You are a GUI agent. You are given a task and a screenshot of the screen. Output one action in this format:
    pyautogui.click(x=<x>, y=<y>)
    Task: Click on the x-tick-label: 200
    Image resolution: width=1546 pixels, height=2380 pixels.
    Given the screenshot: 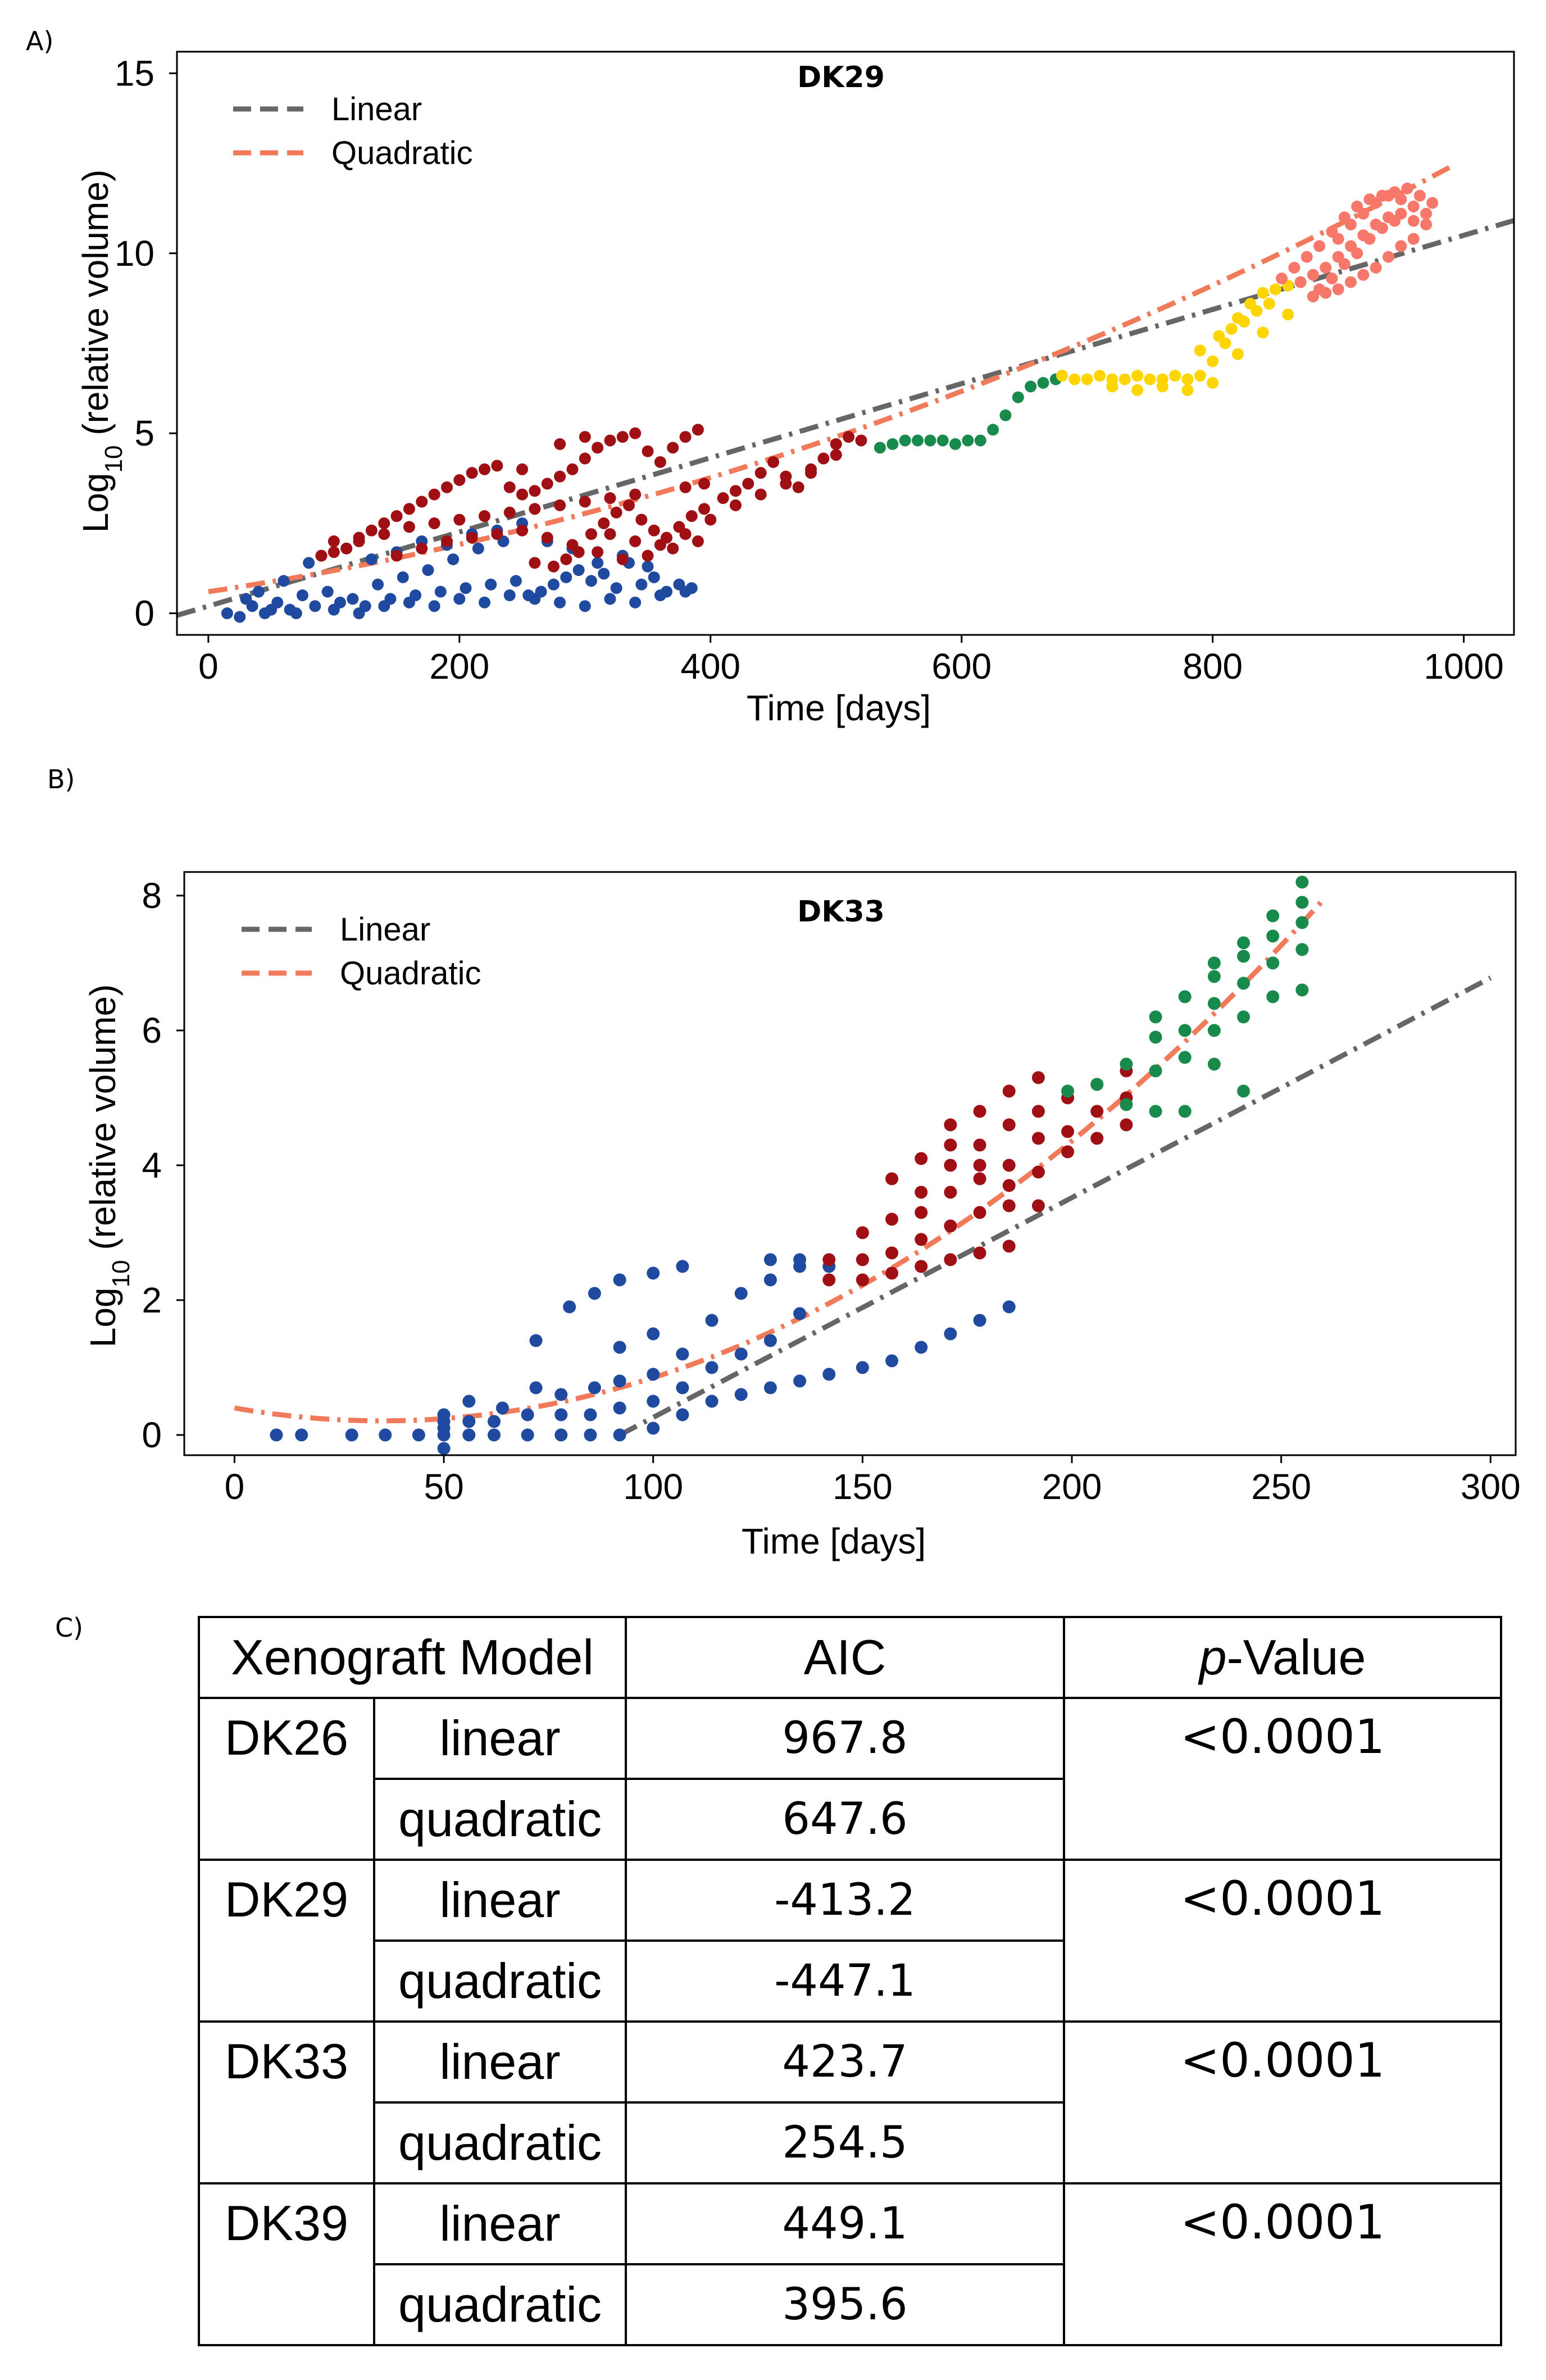 What is the action you would take?
    pyautogui.click(x=459, y=666)
    